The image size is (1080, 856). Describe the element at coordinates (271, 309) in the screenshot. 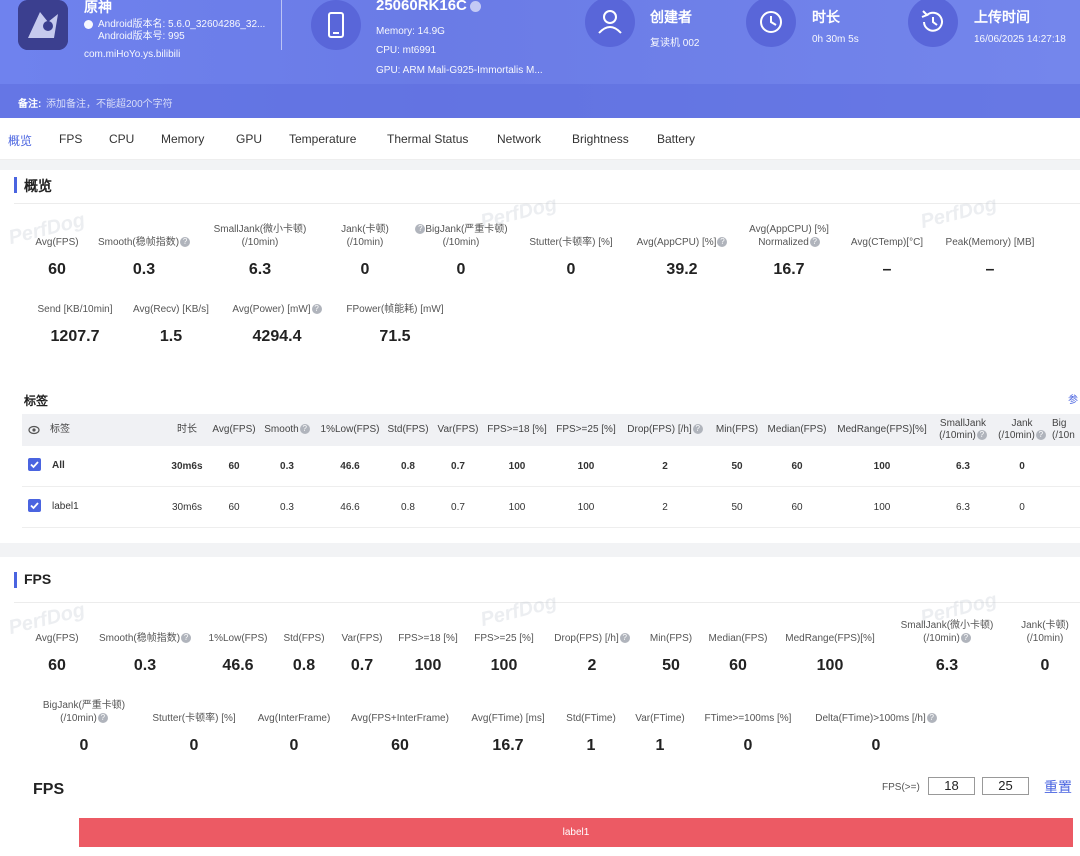

I see `stat-label: Avg(Power) [mW]` at that location.